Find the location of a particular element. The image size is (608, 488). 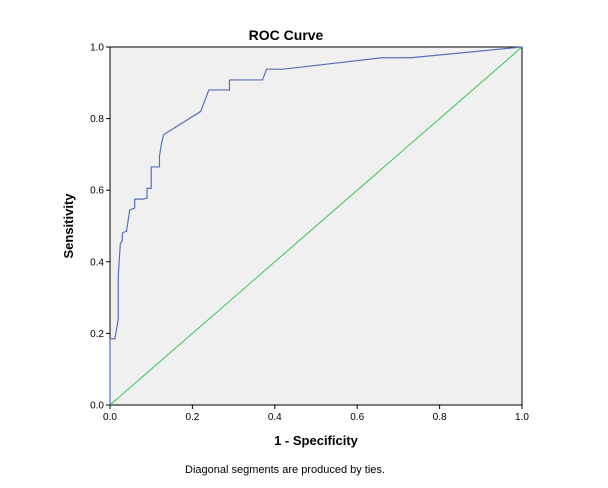

x-tick-label: 0.6 is located at coordinates (357, 417).